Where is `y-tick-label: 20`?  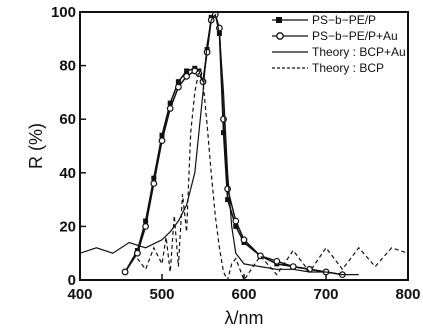 y-tick-label: 20 is located at coordinates (67, 226).